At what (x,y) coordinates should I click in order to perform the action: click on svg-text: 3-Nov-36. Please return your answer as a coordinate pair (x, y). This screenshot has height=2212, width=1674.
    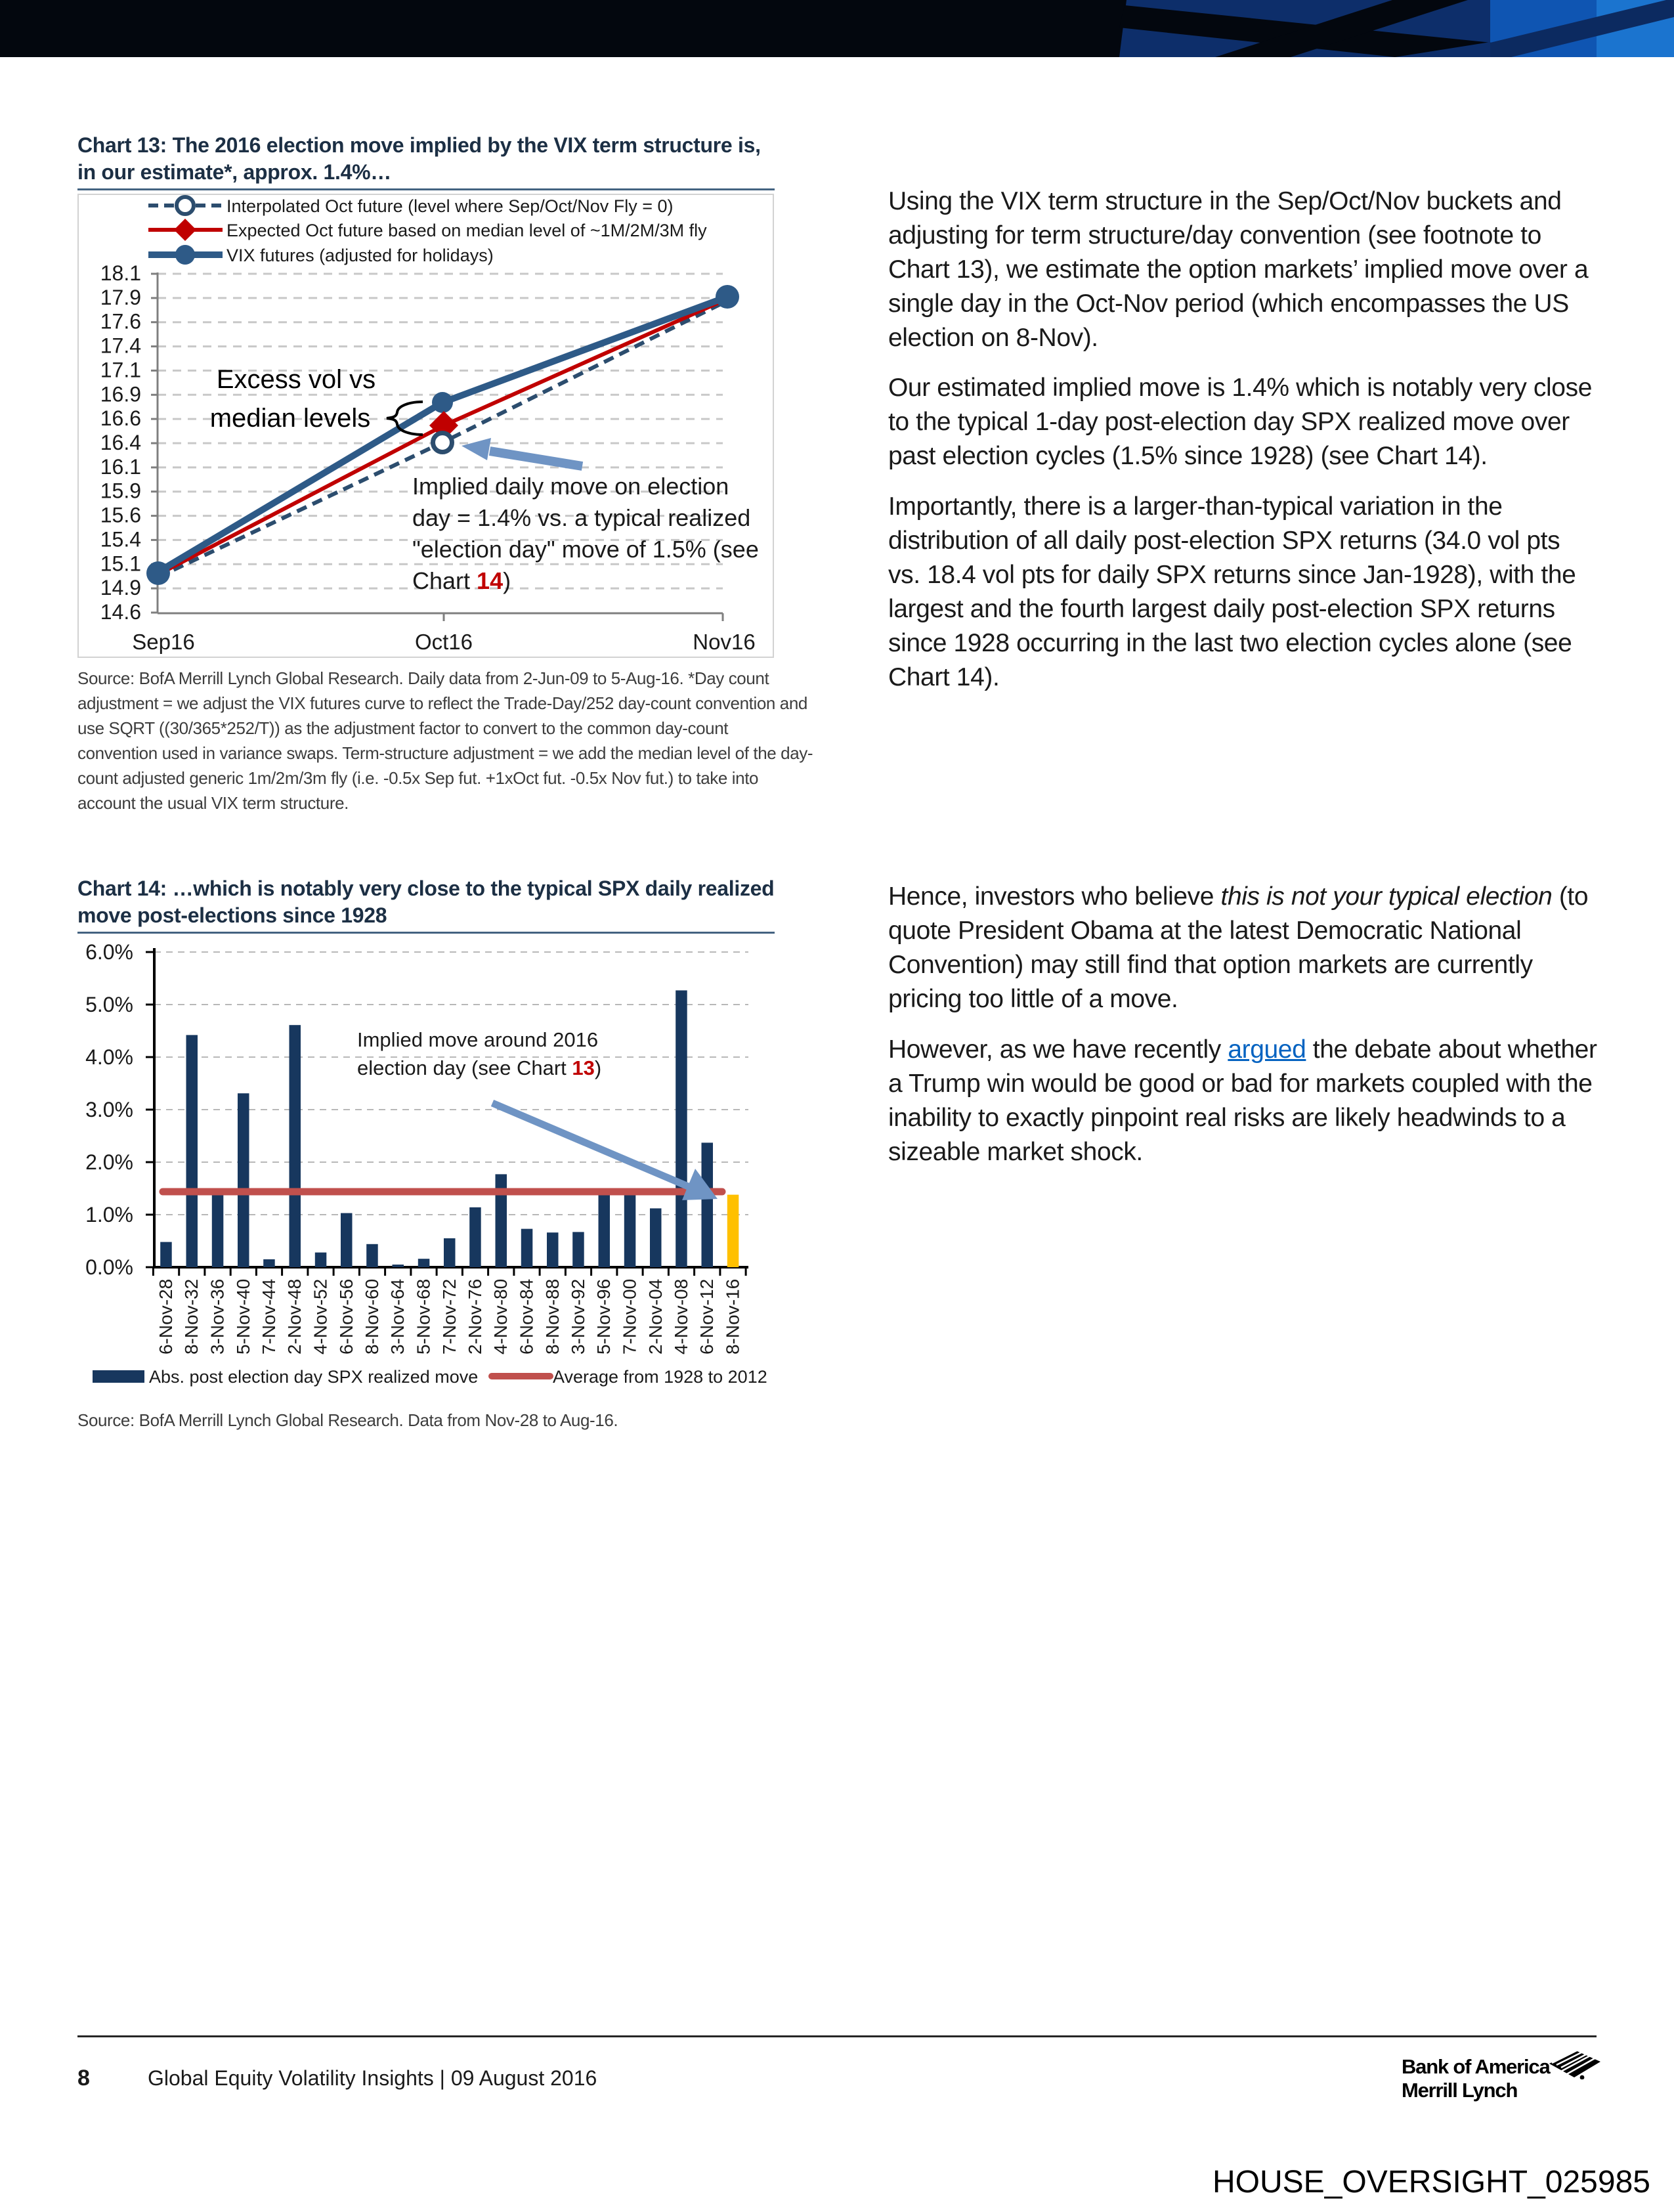
    Looking at the image, I should click on (217, 1317).